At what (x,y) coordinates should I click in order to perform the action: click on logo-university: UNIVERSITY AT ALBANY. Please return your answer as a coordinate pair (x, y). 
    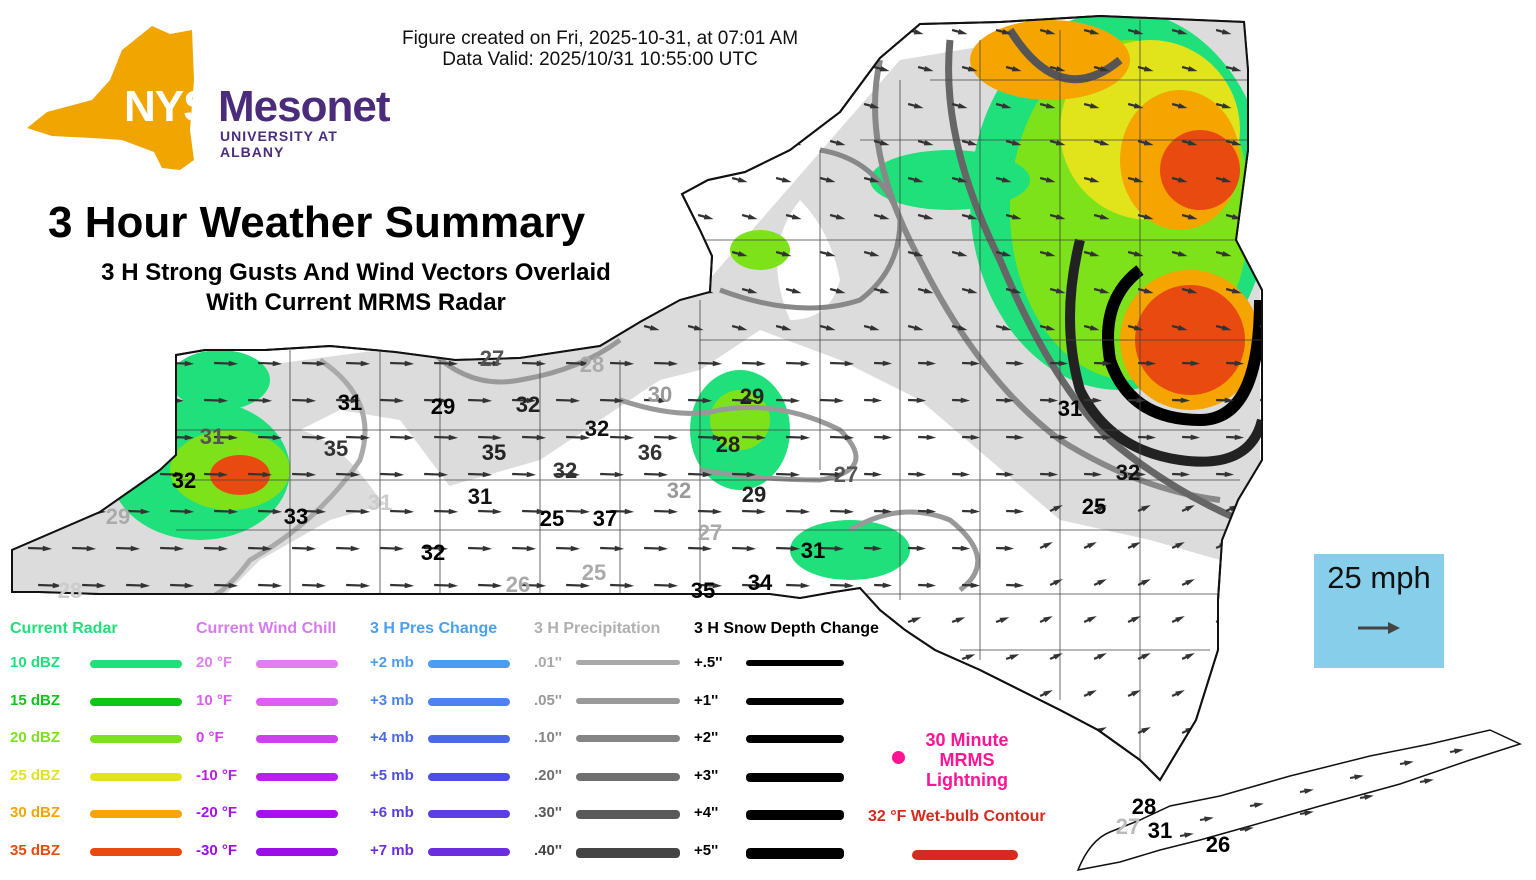
    Looking at the image, I should click on (301, 144).